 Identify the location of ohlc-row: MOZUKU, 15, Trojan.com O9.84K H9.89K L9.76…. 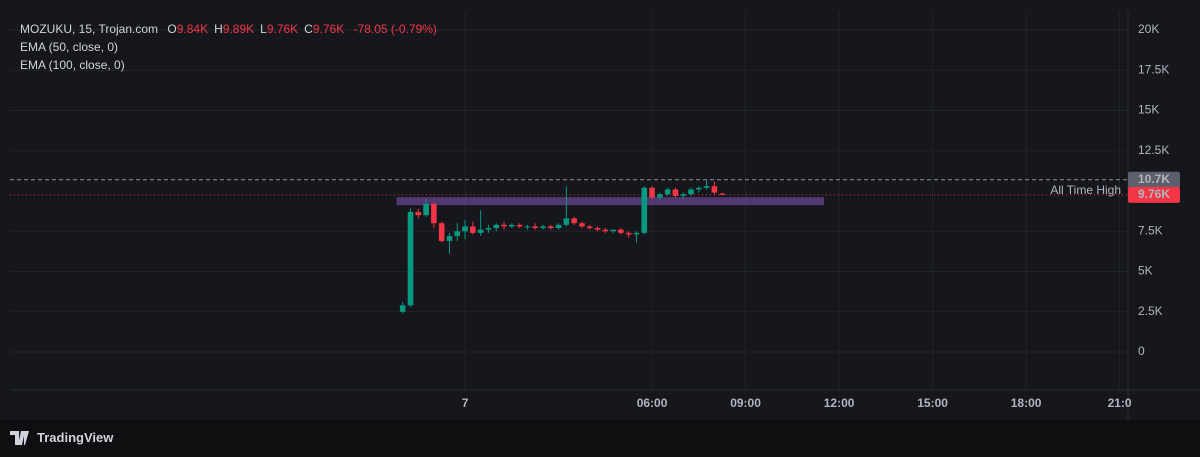
(228, 29).